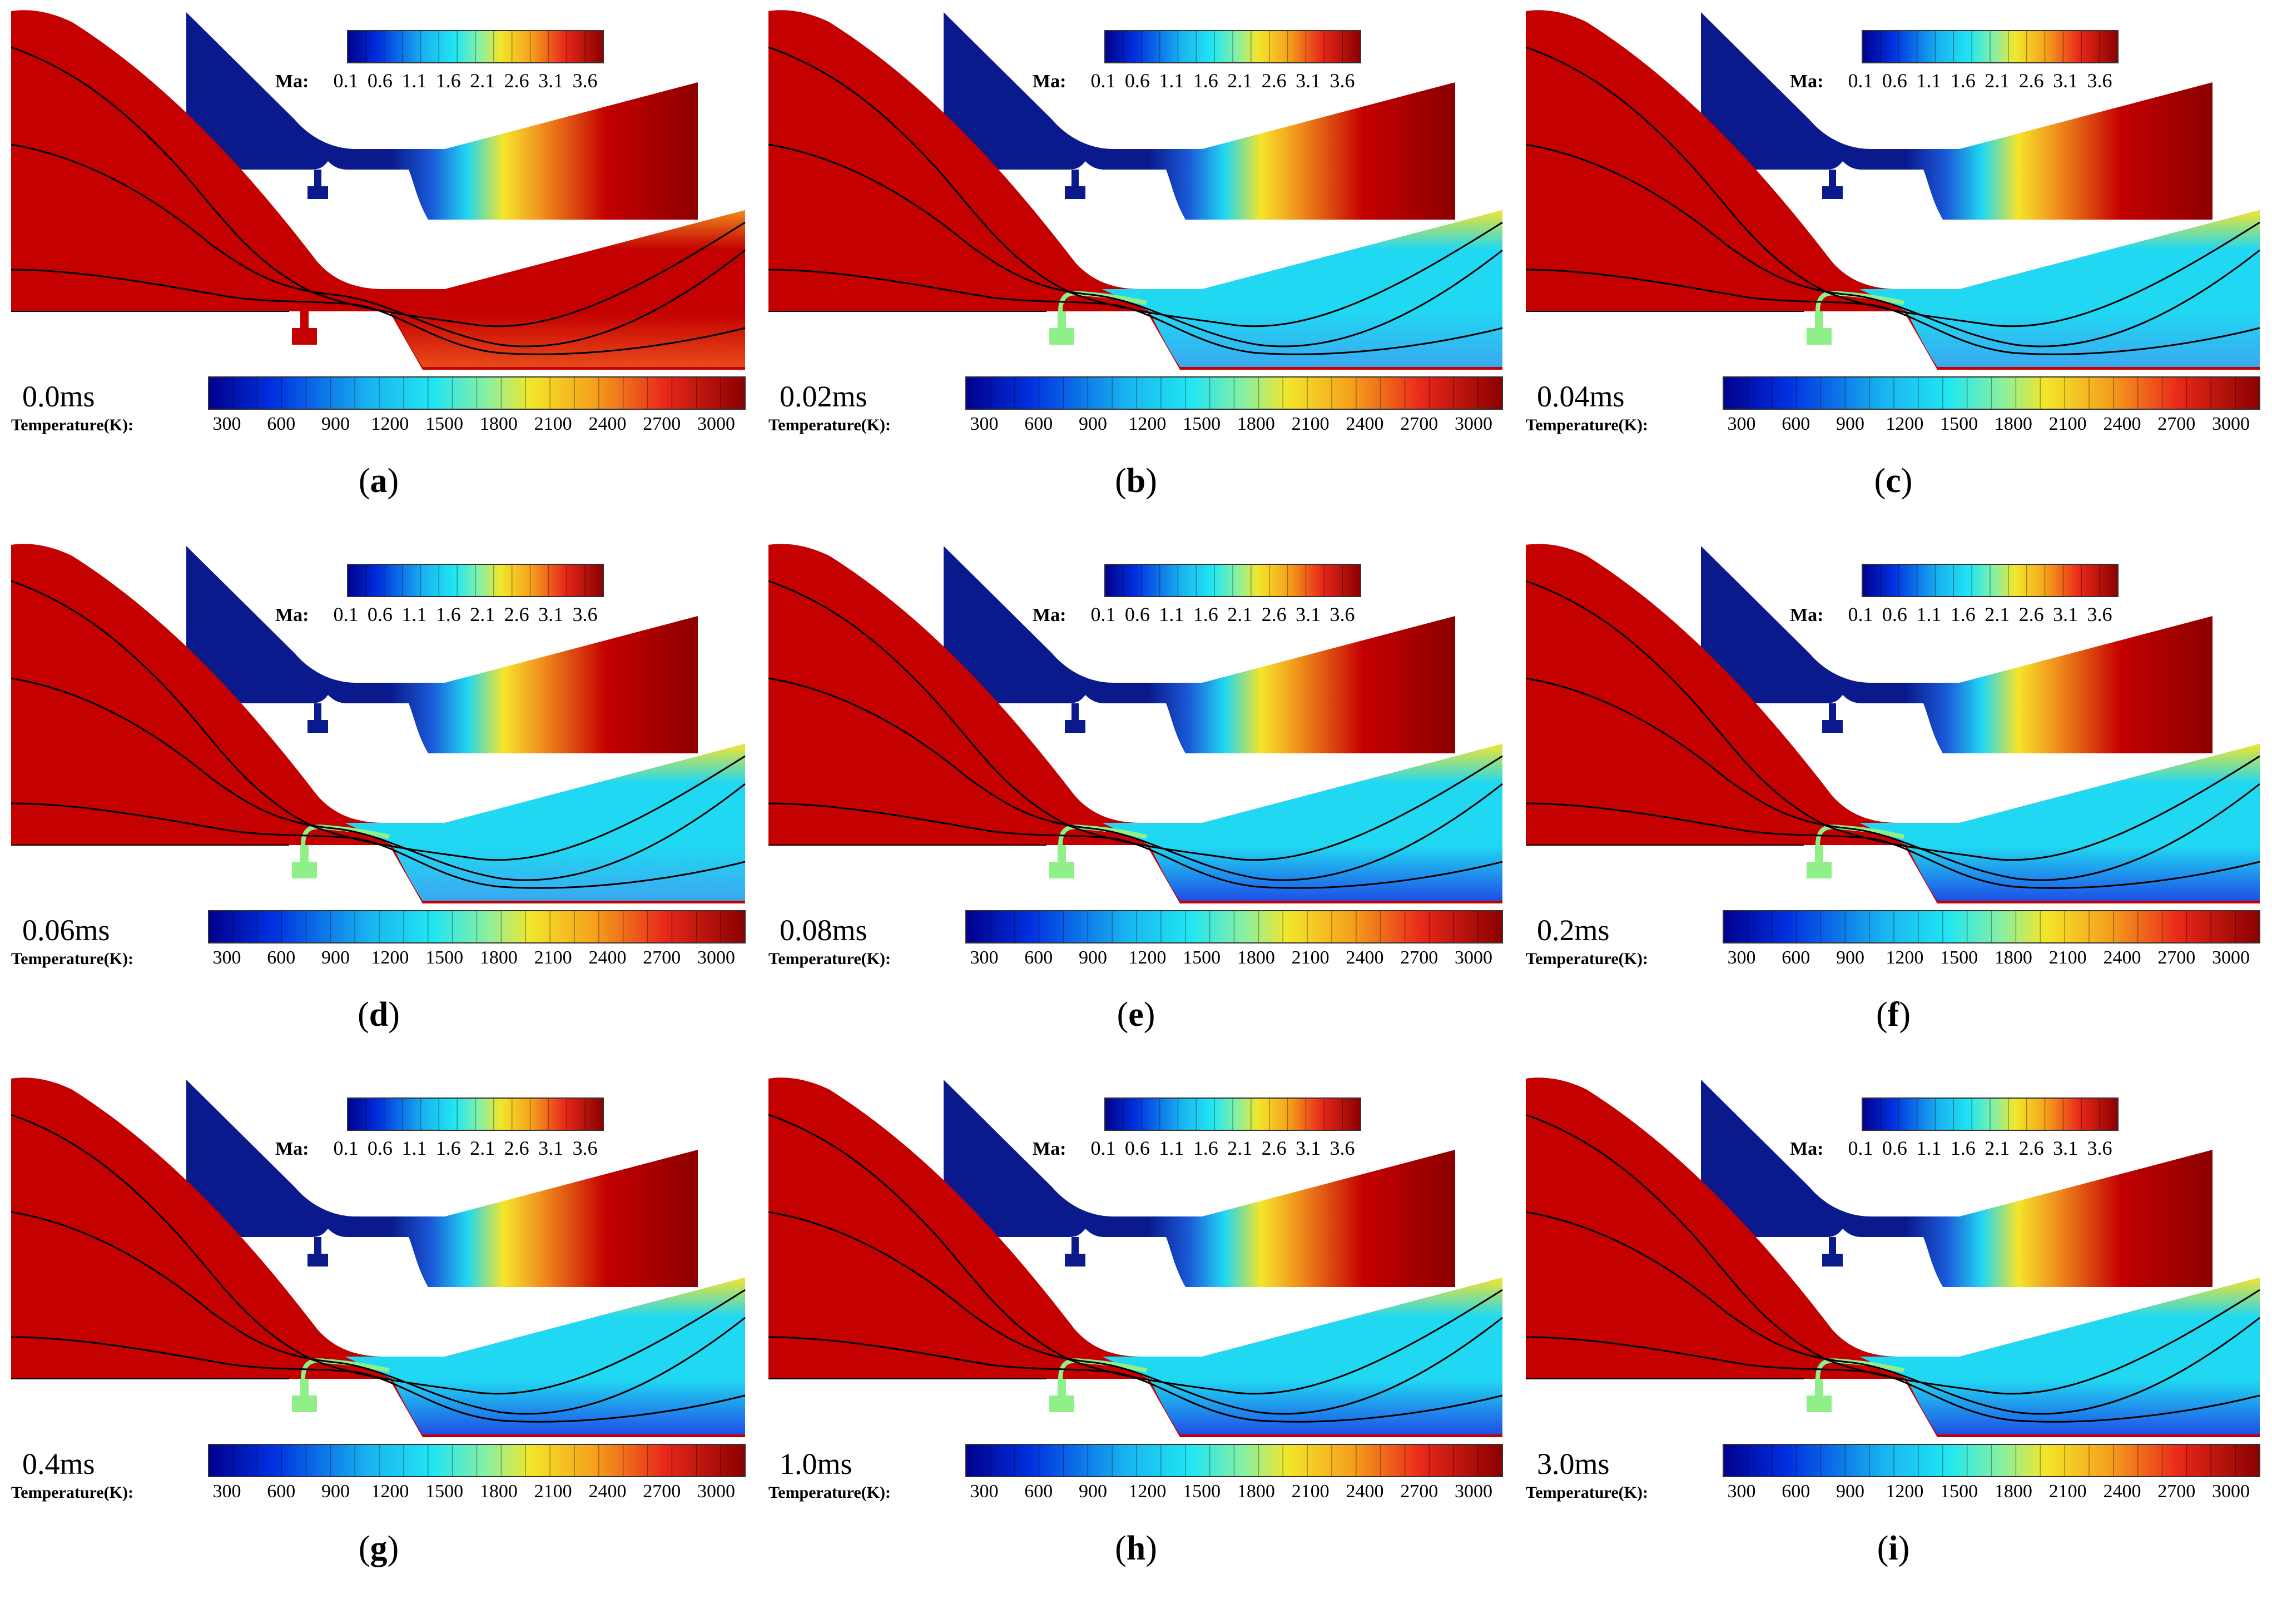 Image resolution: width=2272 pixels, height=1624 pixels. Describe the element at coordinates (1136, 1015) in the screenshot. I see `panel-caption: (e)` at that location.